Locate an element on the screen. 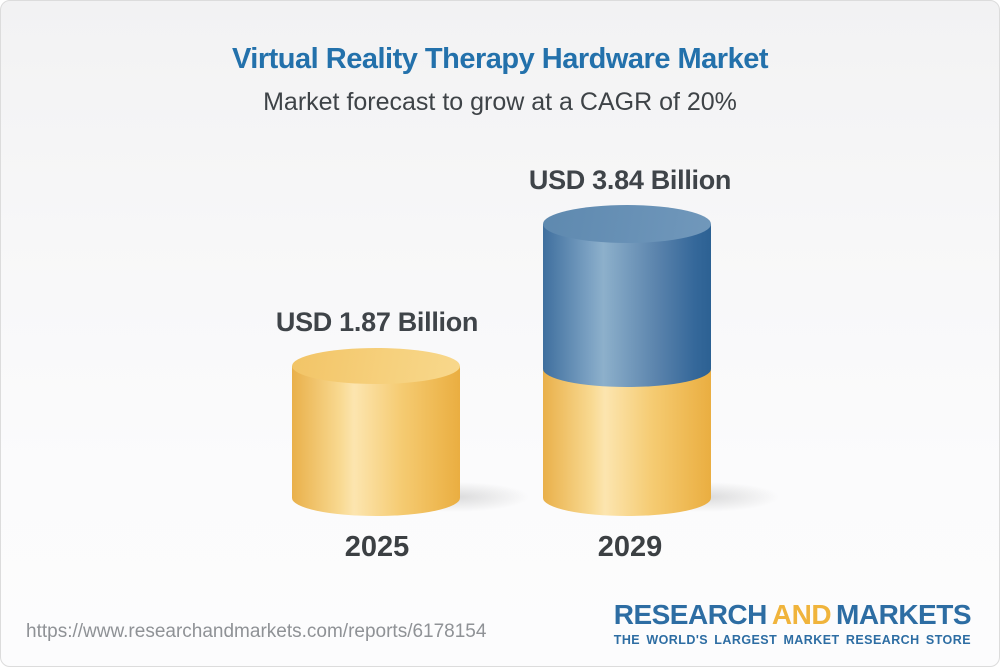 The height and width of the screenshot is (667, 1000). bar-2029-blue-segment is located at coordinates (627, 296).